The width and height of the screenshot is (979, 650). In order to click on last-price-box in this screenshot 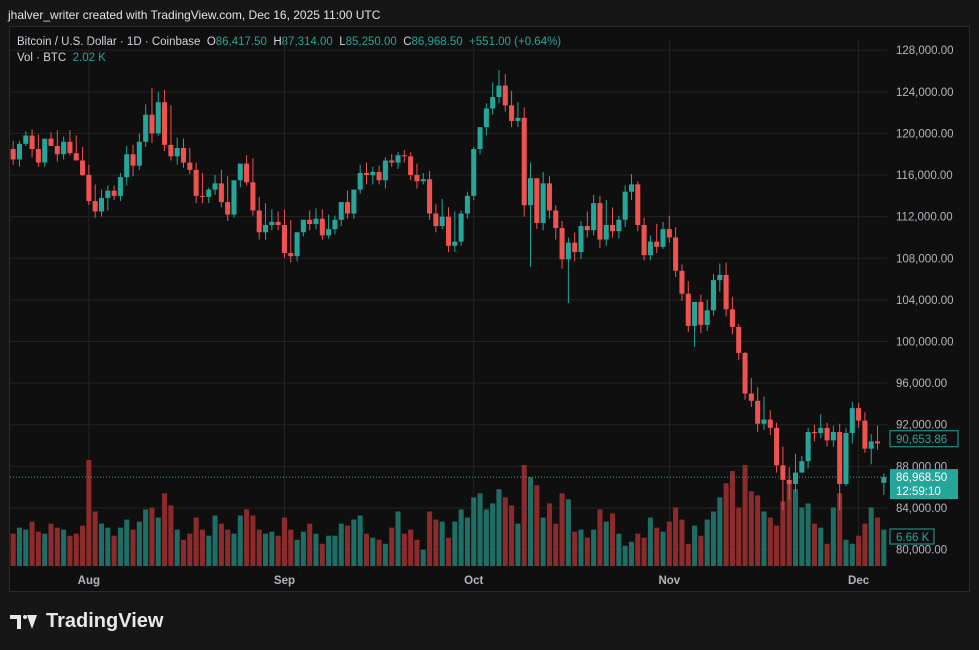, I will do `click(924, 484)`.